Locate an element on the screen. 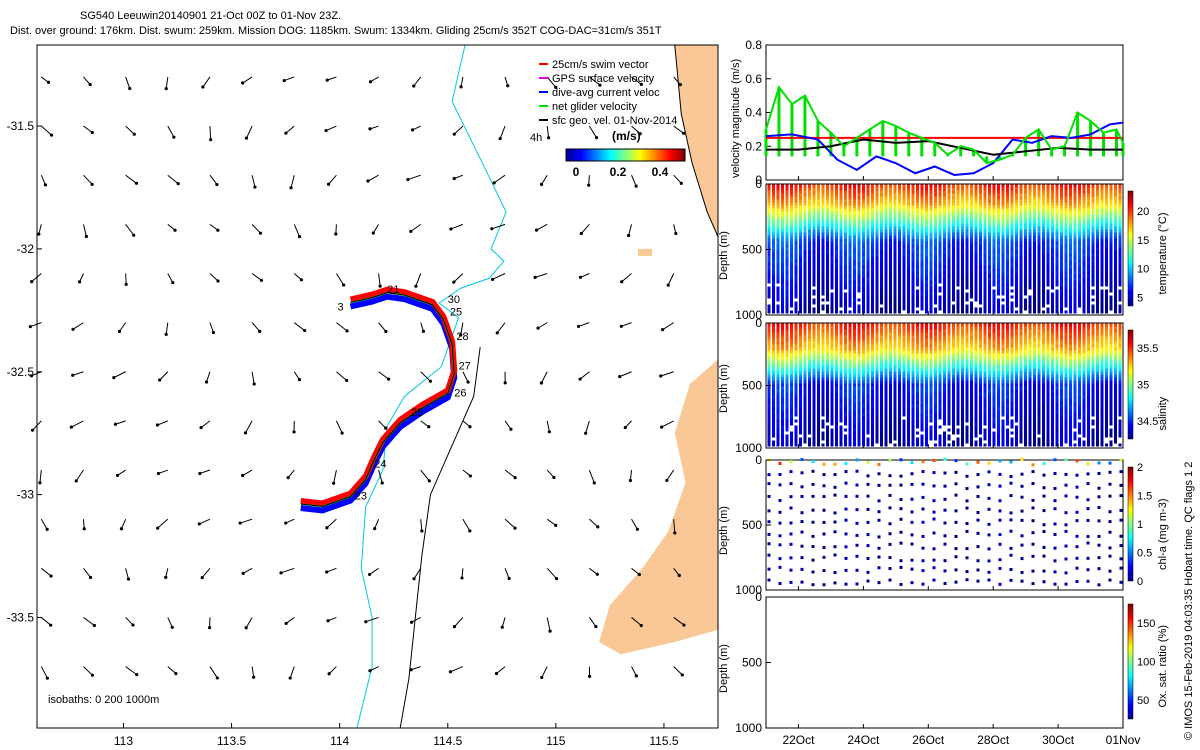  temperature-ylabel: Depth (m) is located at coordinates (724, 255).